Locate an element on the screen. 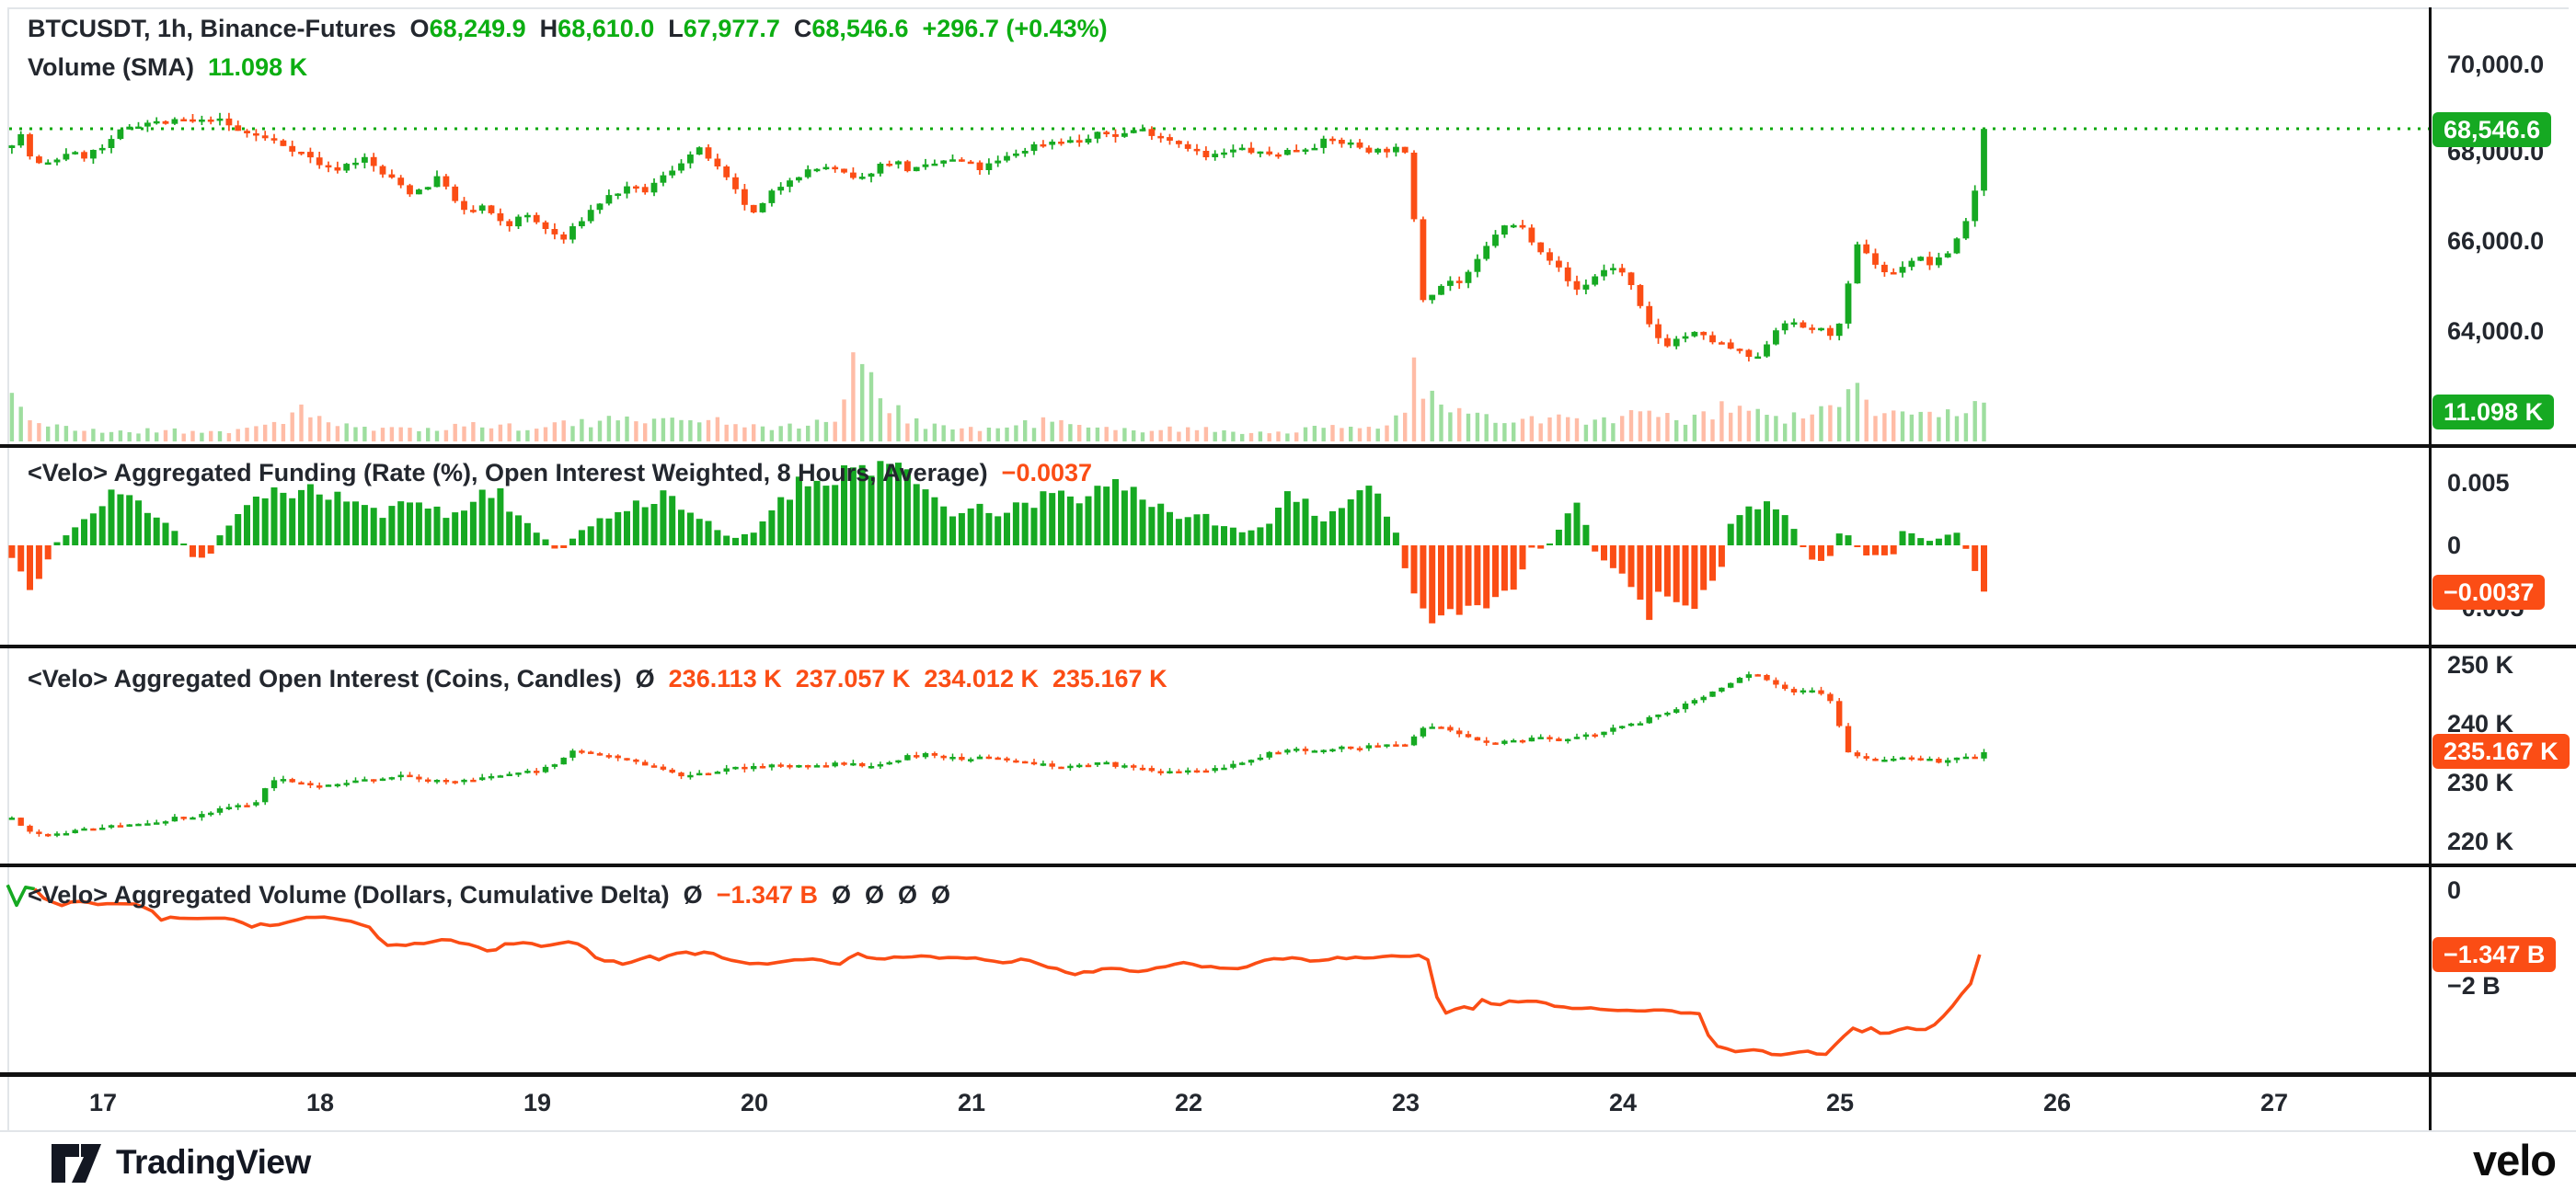 This screenshot has height=1190, width=2576. legend-segment: 236.113 K 237.057 K 234.012 K 235.167 K is located at coordinates (917, 678).